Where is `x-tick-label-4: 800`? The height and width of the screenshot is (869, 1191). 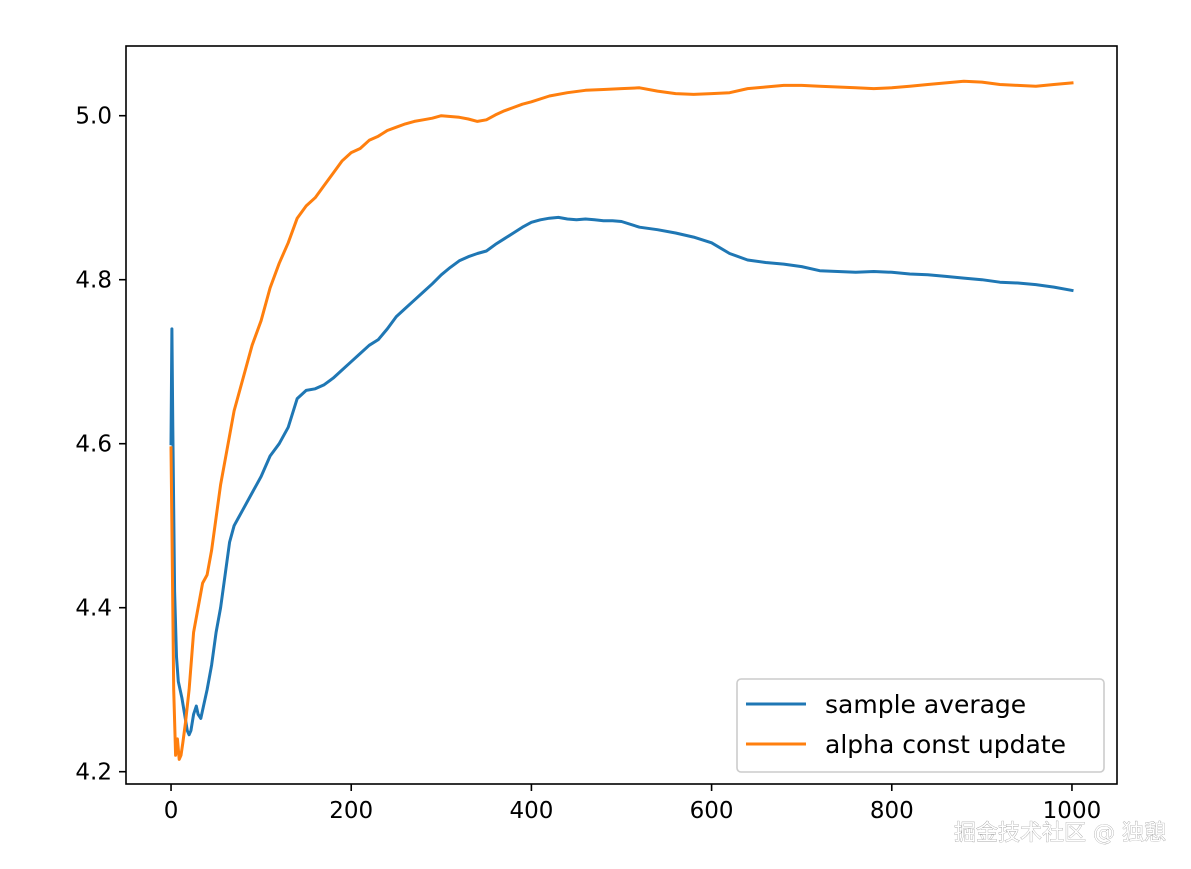 x-tick-label-4: 800 is located at coordinates (892, 811).